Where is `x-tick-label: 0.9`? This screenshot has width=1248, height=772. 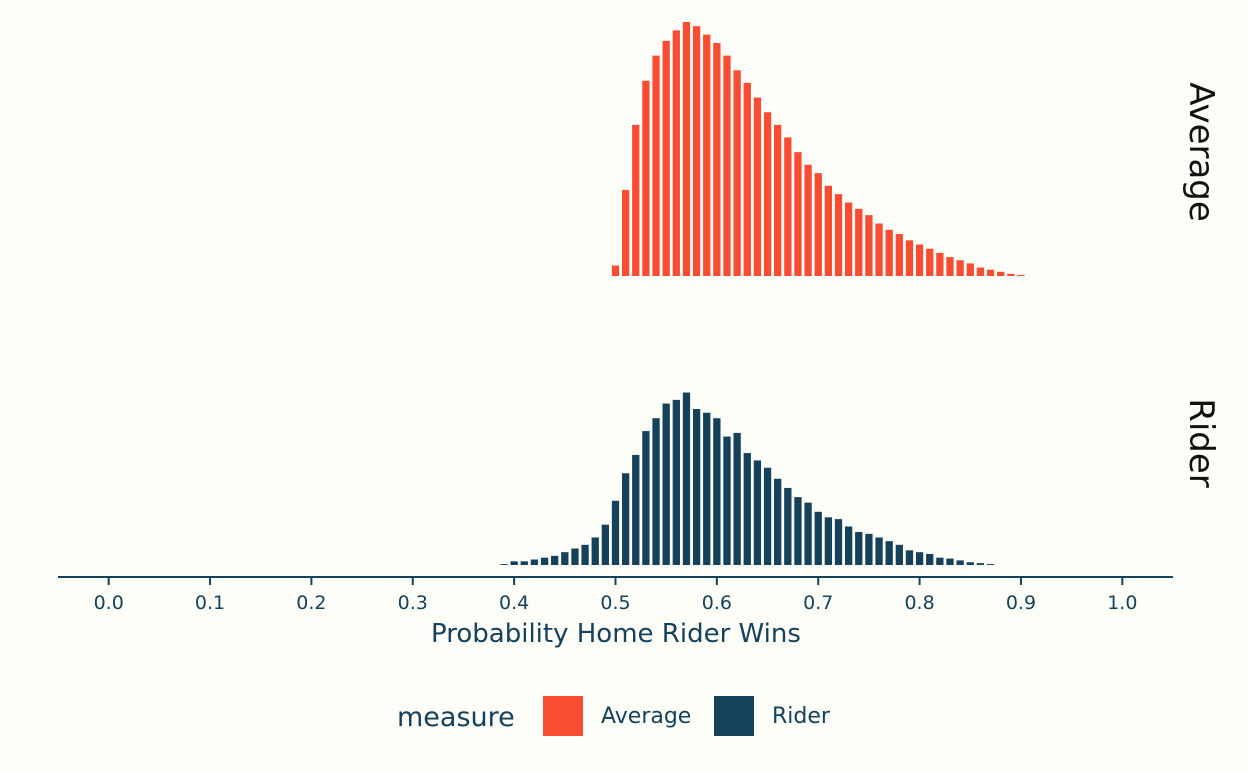
x-tick-label: 0.9 is located at coordinates (1021, 603).